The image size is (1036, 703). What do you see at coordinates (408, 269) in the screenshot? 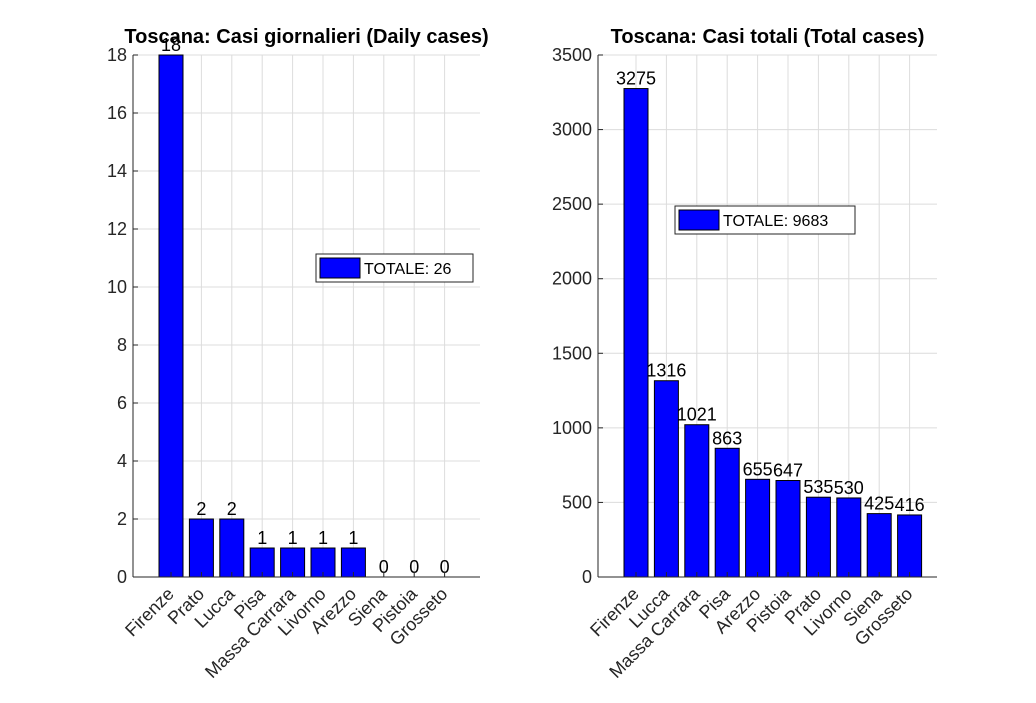
I see `legend-label: TOTALE: 26` at bounding box center [408, 269].